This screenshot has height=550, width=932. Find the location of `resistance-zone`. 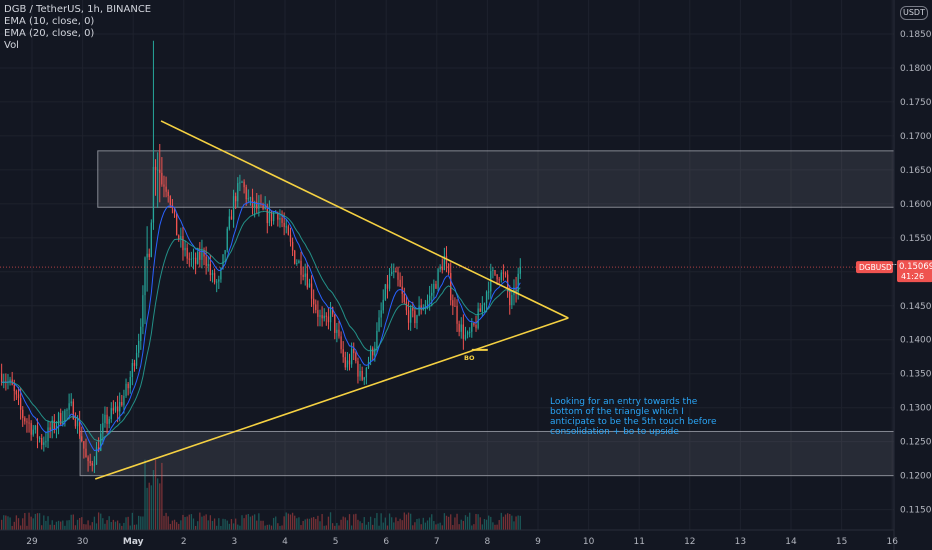

resistance-zone is located at coordinates (496, 179).